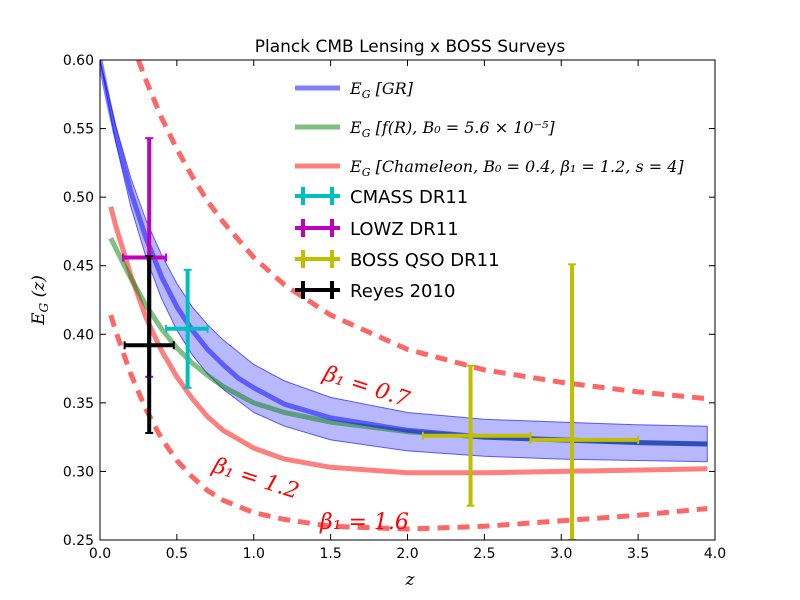  Describe the element at coordinates (177, 554) in the screenshot. I see `x-tick-label: 0.5` at that location.